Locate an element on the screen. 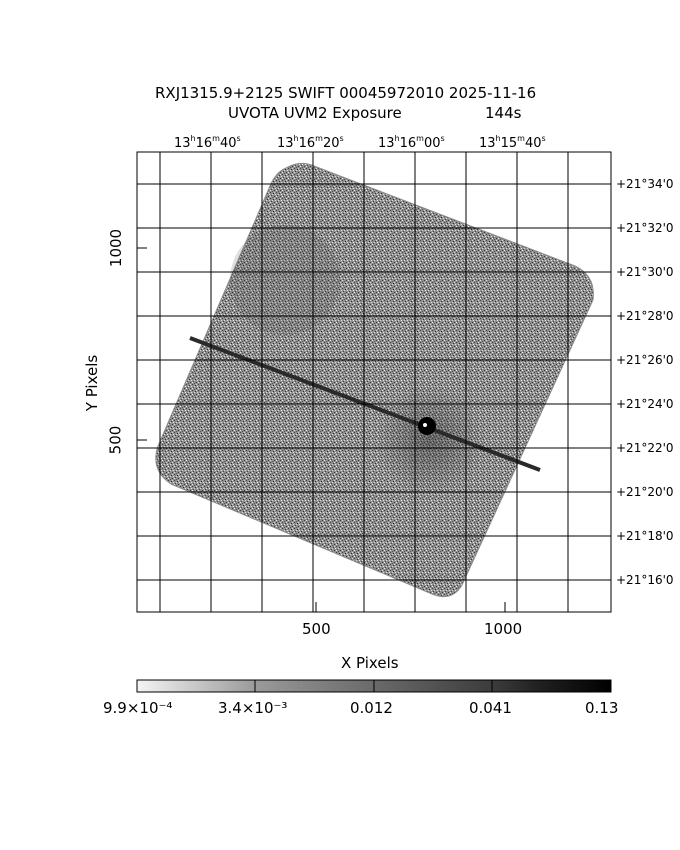  colorbar-label-1: 3.4×10⁻³ is located at coordinates (253, 708).